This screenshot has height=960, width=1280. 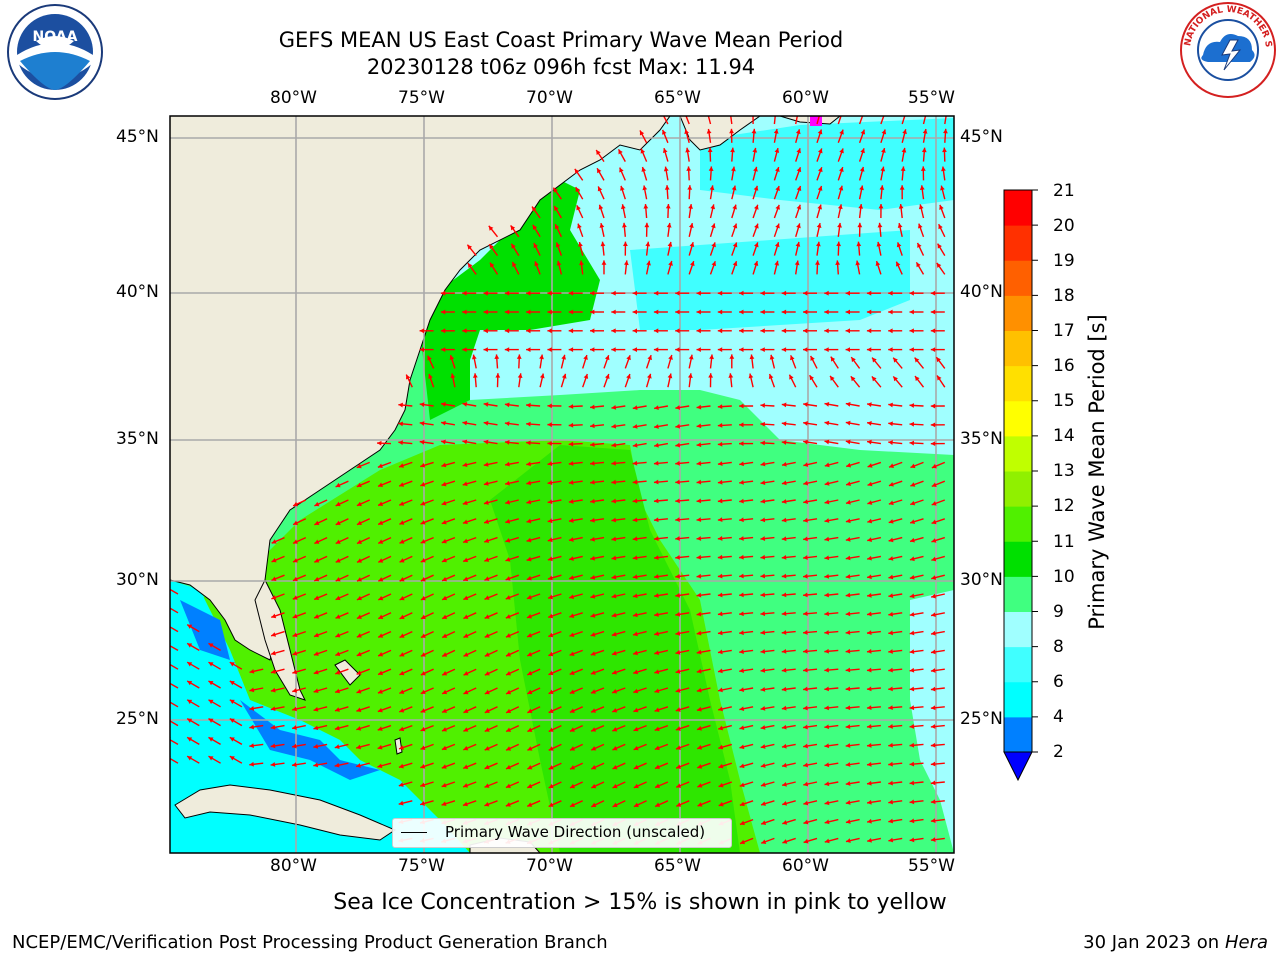 I want to click on colorbar-segment, so click(x=1018, y=489).